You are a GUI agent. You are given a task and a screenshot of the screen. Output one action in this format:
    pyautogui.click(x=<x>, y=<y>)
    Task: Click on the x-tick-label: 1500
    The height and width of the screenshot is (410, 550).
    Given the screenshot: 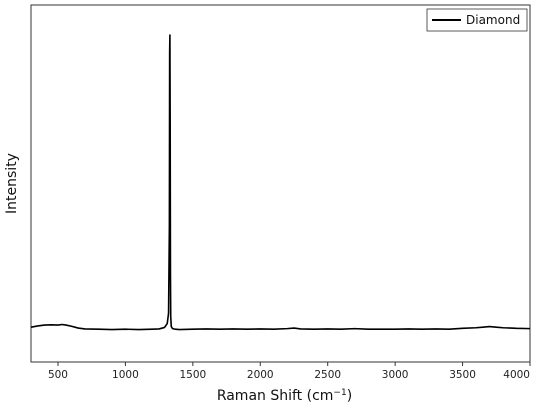 What is the action you would take?
    pyautogui.click(x=192, y=375)
    